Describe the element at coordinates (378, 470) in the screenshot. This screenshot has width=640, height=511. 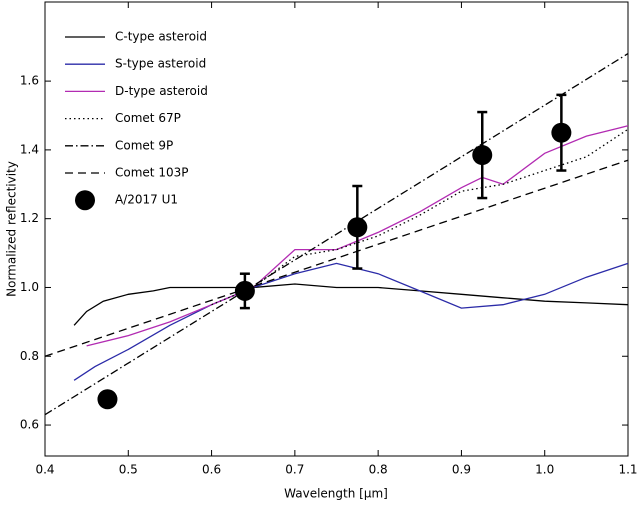
I see `x-tick-label: 0.8` at that location.